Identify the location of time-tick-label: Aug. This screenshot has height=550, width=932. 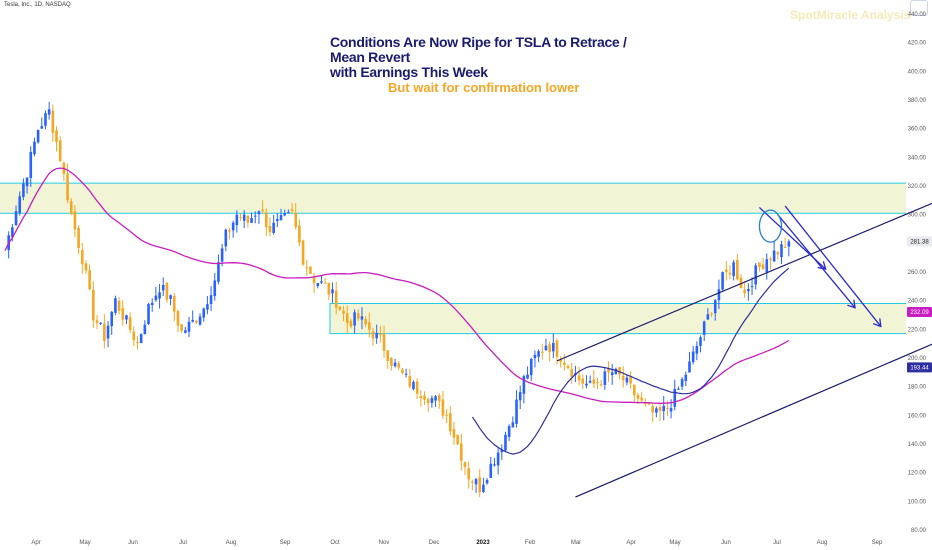
(822, 543).